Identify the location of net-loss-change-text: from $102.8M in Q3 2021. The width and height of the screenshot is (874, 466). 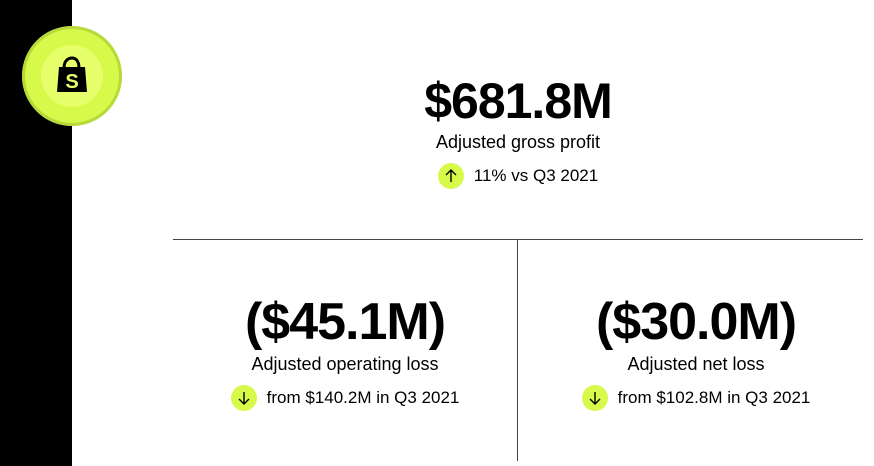
(714, 397).